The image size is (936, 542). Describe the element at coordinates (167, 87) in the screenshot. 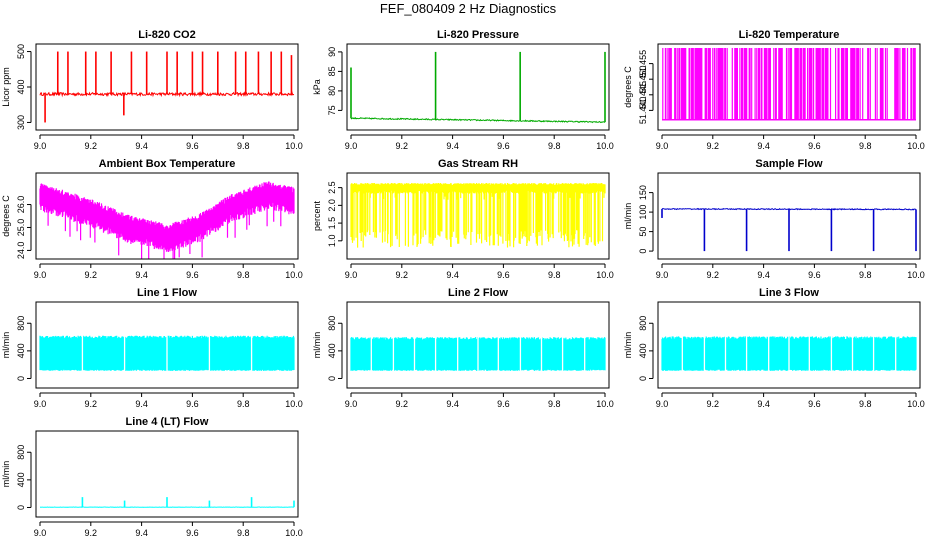

I see `series-co2` at that location.